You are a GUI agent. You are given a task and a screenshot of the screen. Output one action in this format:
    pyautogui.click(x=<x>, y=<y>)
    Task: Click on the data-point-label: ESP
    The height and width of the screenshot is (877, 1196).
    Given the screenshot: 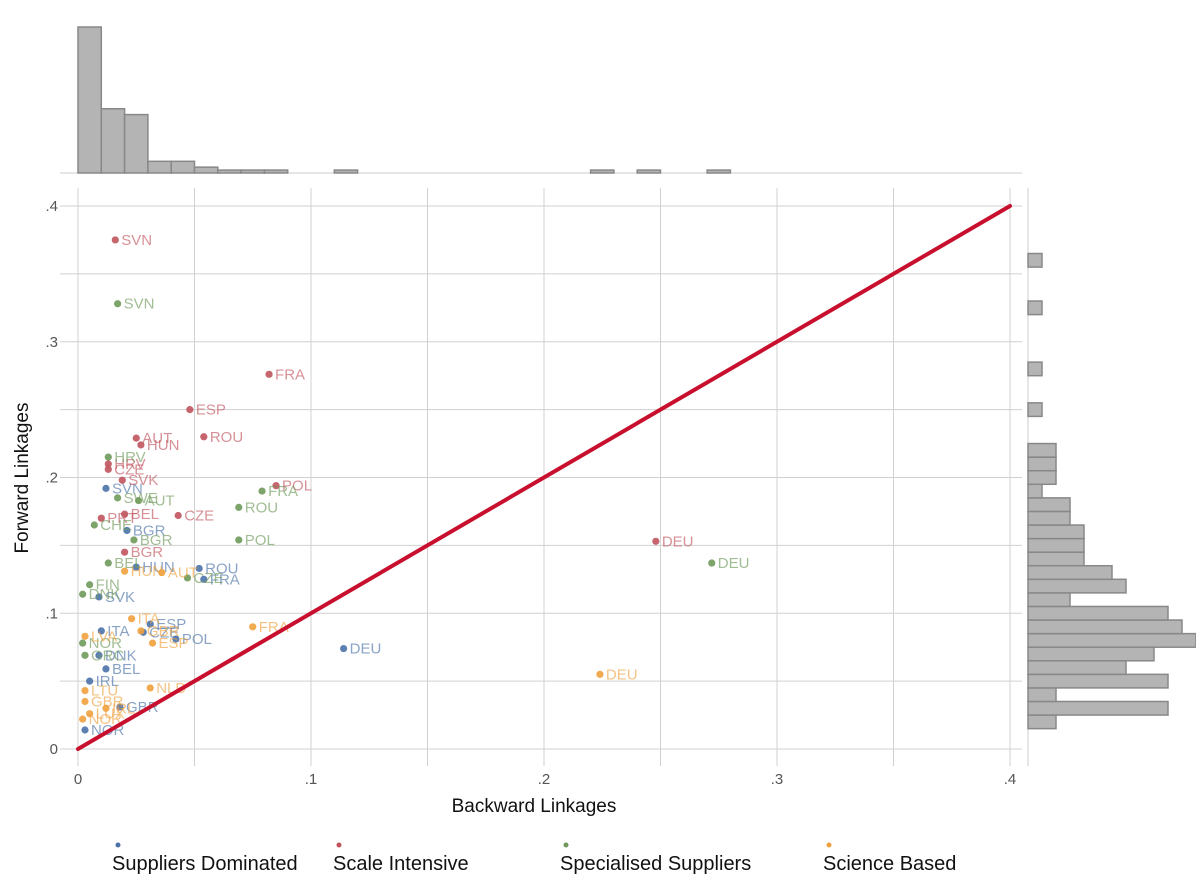 What is the action you would take?
    pyautogui.click(x=211, y=410)
    